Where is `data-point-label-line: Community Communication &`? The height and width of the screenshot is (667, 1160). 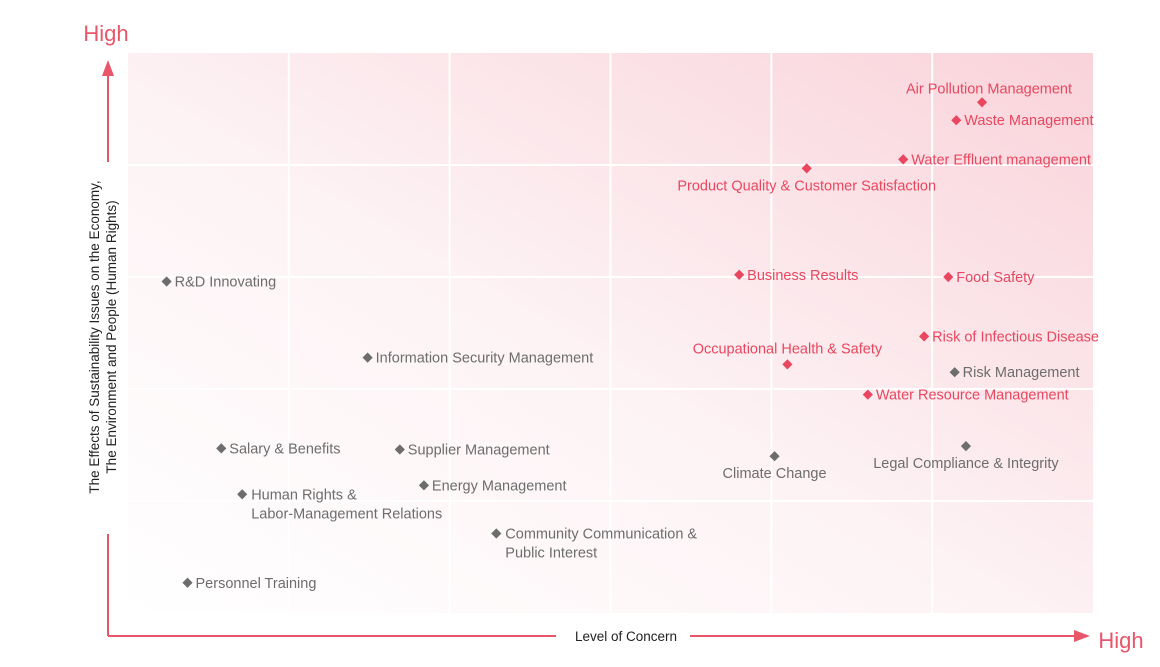
data-point-label-line: Community Communication & is located at coordinates (601, 534).